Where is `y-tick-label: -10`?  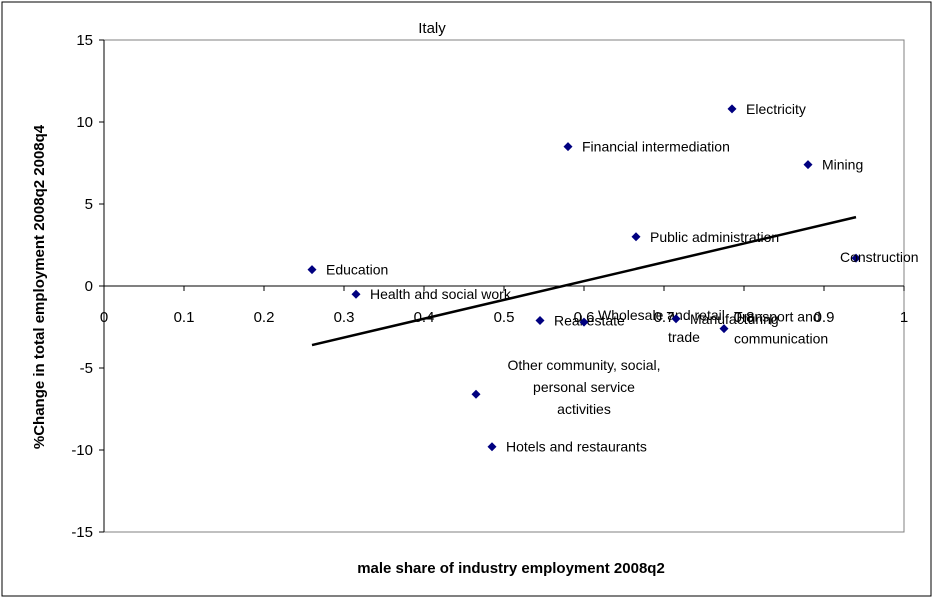
y-tick-label: -10 is located at coordinates (82, 450).